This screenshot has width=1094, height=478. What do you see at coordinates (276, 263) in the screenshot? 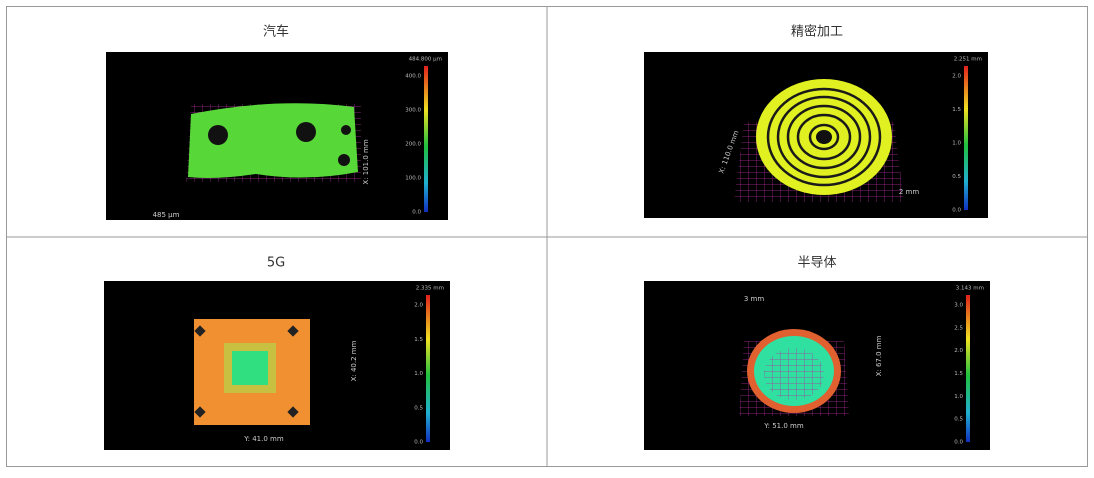
I see `cell-title: 5G` at bounding box center [276, 263].